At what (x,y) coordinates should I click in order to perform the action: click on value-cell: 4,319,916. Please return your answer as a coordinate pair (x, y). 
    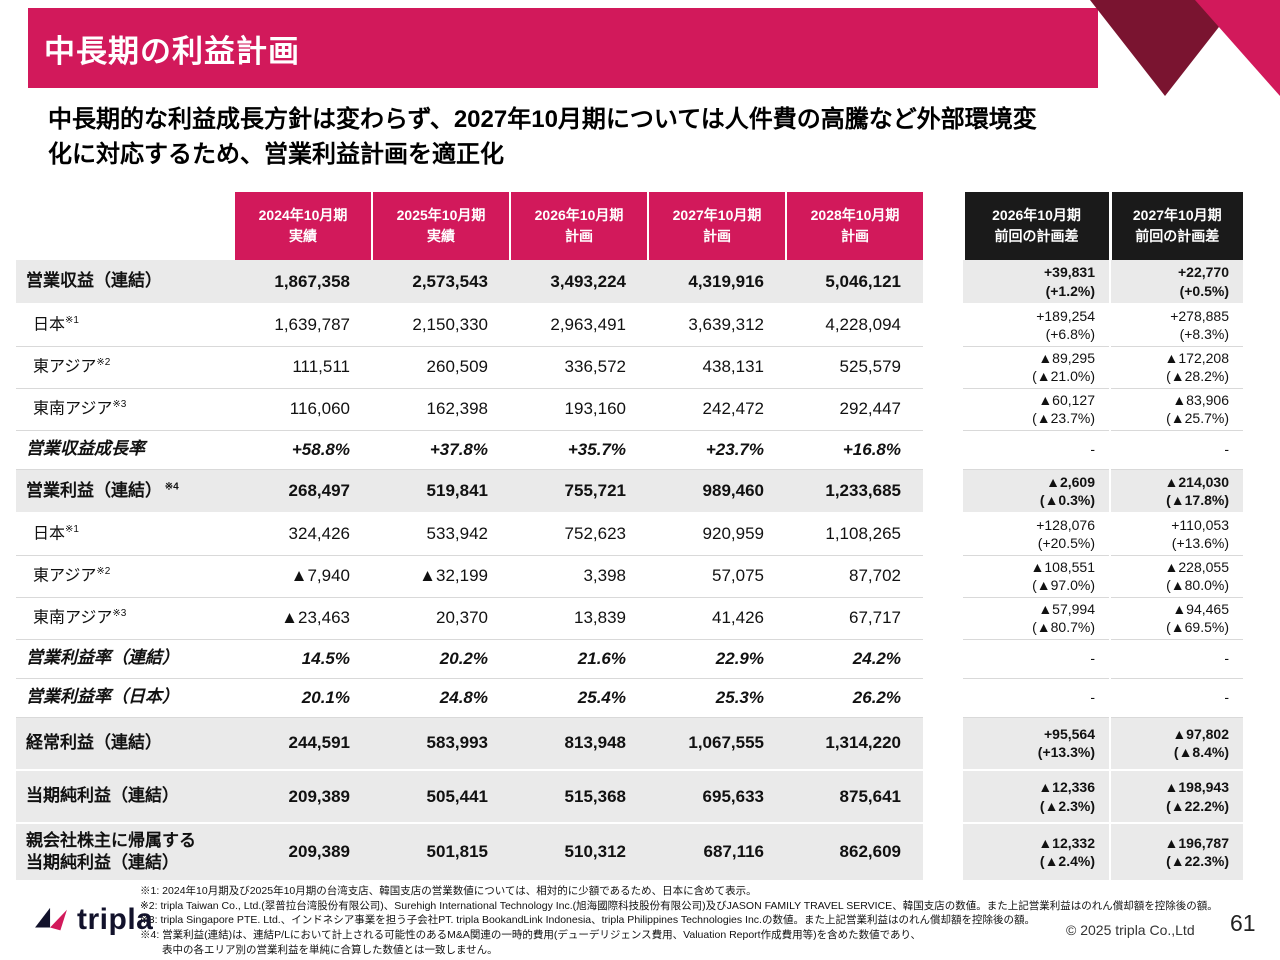
    Looking at the image, I should click on (717, 282).